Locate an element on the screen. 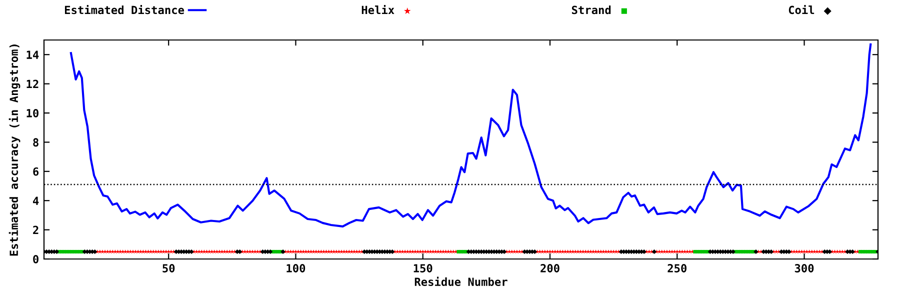  y-tick-label: 14 is located at coordinates (32, 54).